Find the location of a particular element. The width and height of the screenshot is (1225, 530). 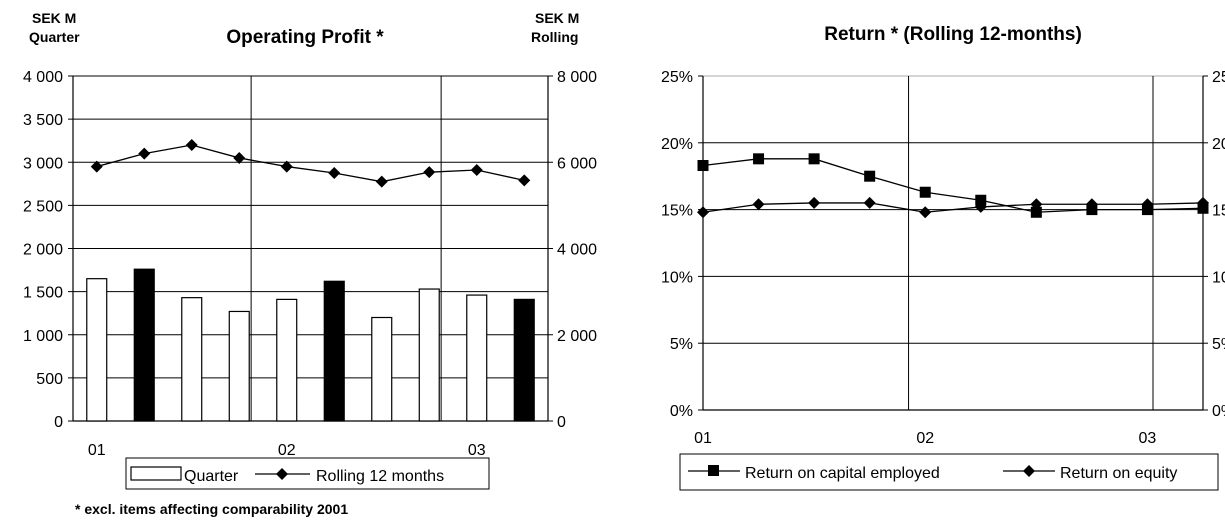

operating-profit-title: Operating Profit * is located at coordinates (305, 37).